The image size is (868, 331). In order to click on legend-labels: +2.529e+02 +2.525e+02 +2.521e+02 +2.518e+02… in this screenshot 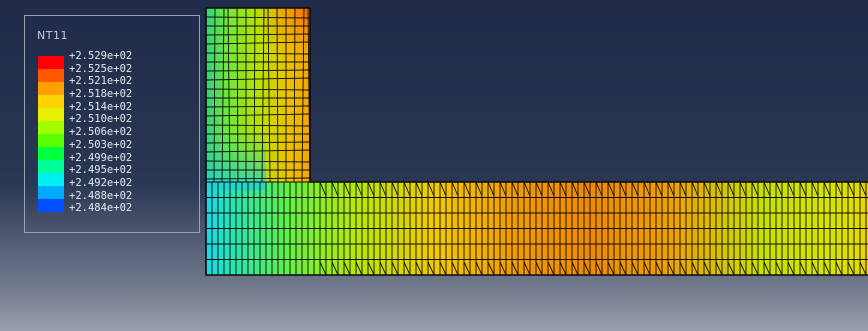, I will do `click(100, 132)`.